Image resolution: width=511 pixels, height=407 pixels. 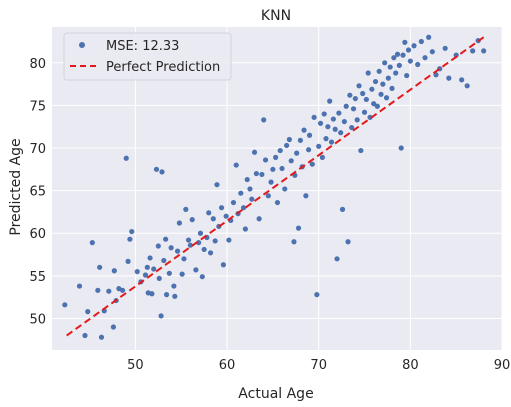 What do you see at coordinates (410, 365) in the screenshot?
I see `x-tick-label: 80` at bounding box center [410, 365].